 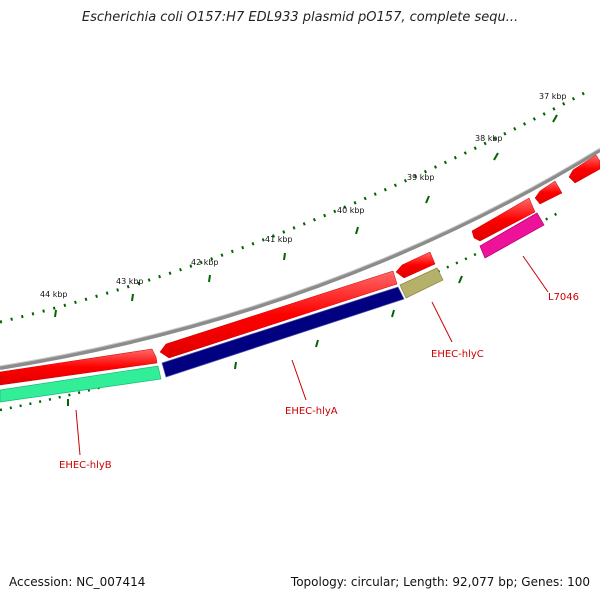 I want to click on gene-label-EHEC-hlyB: EHEC-hlyB, so click(x=85, y=465).